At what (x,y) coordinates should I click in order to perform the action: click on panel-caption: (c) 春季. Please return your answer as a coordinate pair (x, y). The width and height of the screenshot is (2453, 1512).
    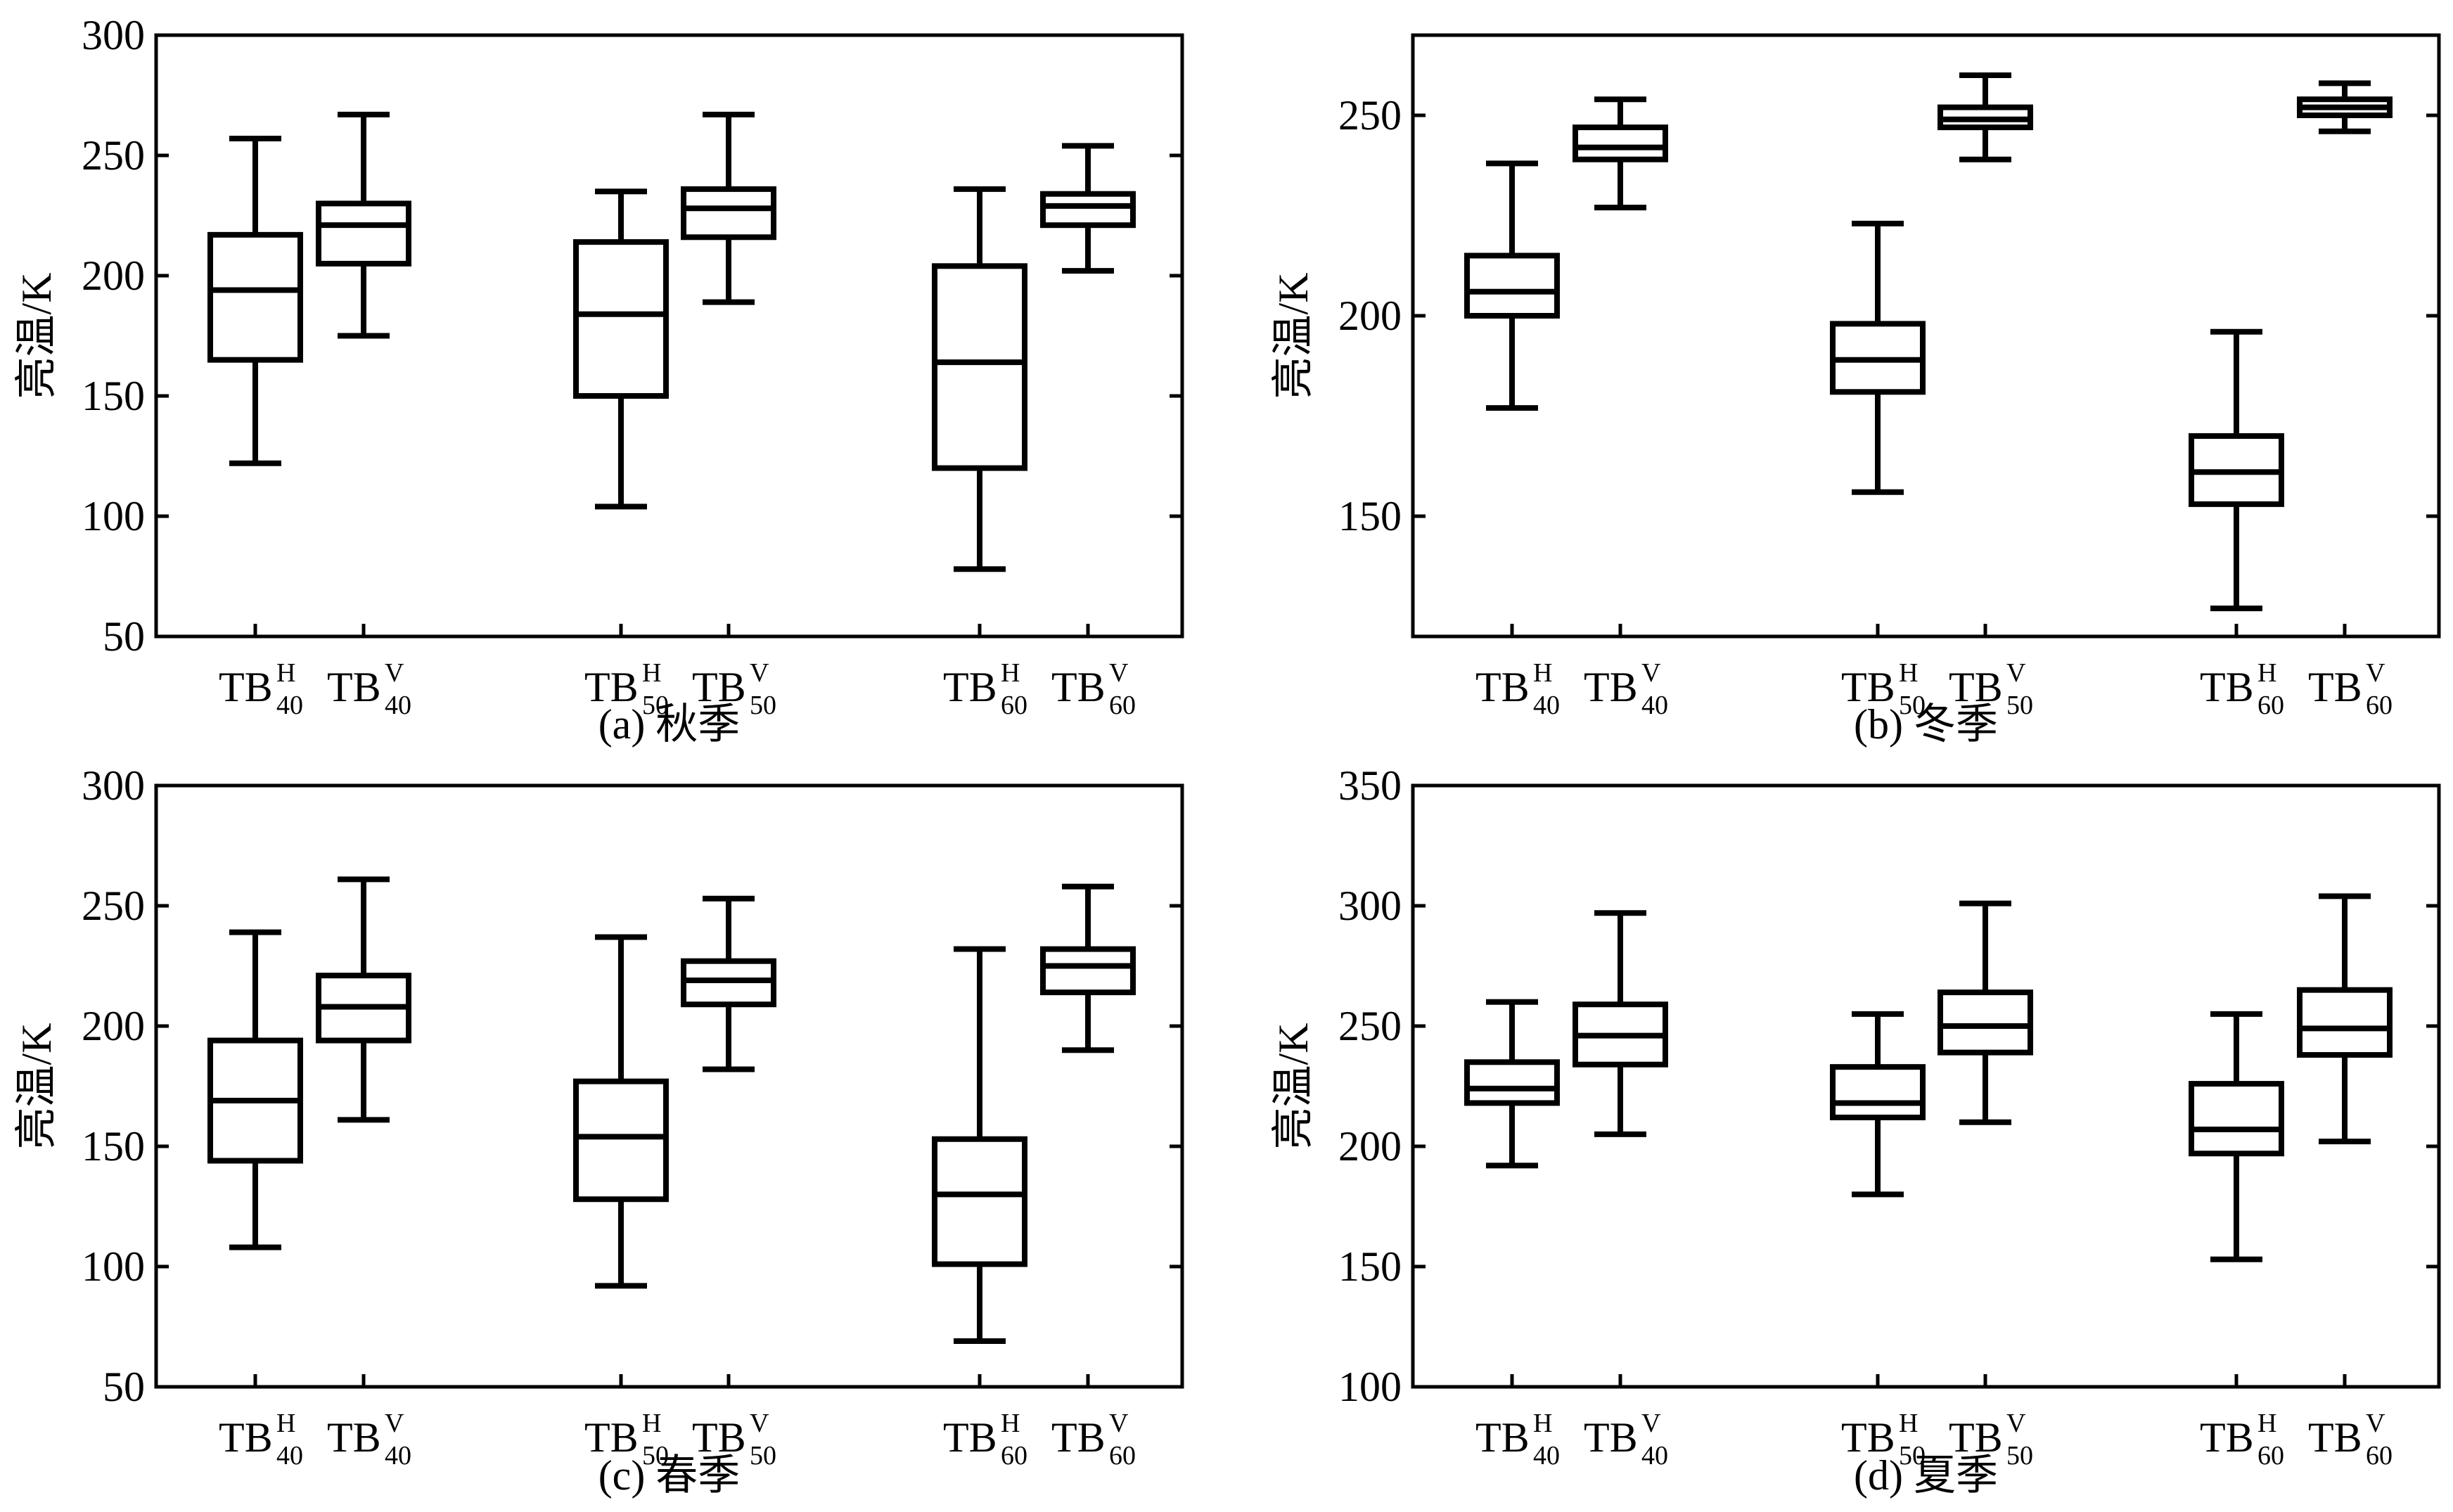
    Looking at the image, I should click on (670, 1475).